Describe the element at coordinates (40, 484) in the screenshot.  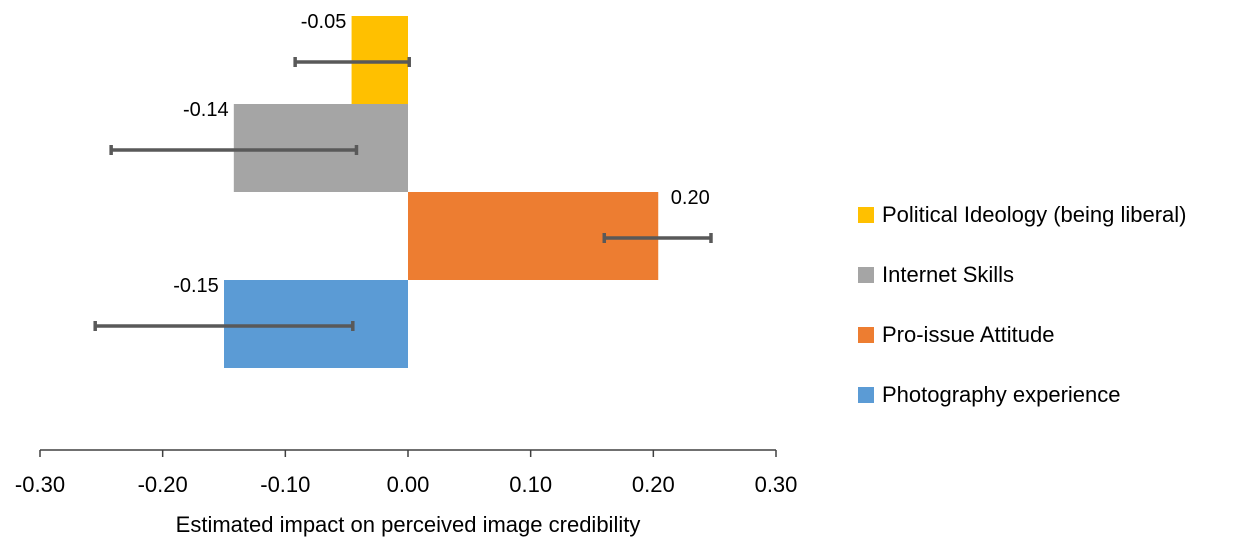
I see `x-tick-label: -0.30` at that location.